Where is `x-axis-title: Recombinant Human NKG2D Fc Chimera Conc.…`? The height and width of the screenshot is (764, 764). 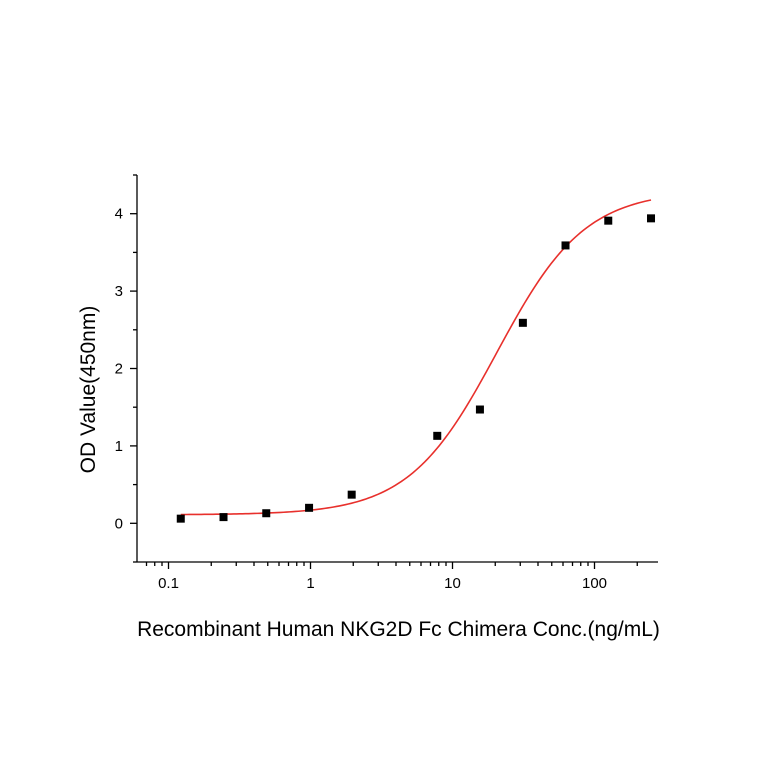 x-axis-title: Recombinant Human NKG2D Fc Chimera Conc.… is located at coordinates (398, 629).